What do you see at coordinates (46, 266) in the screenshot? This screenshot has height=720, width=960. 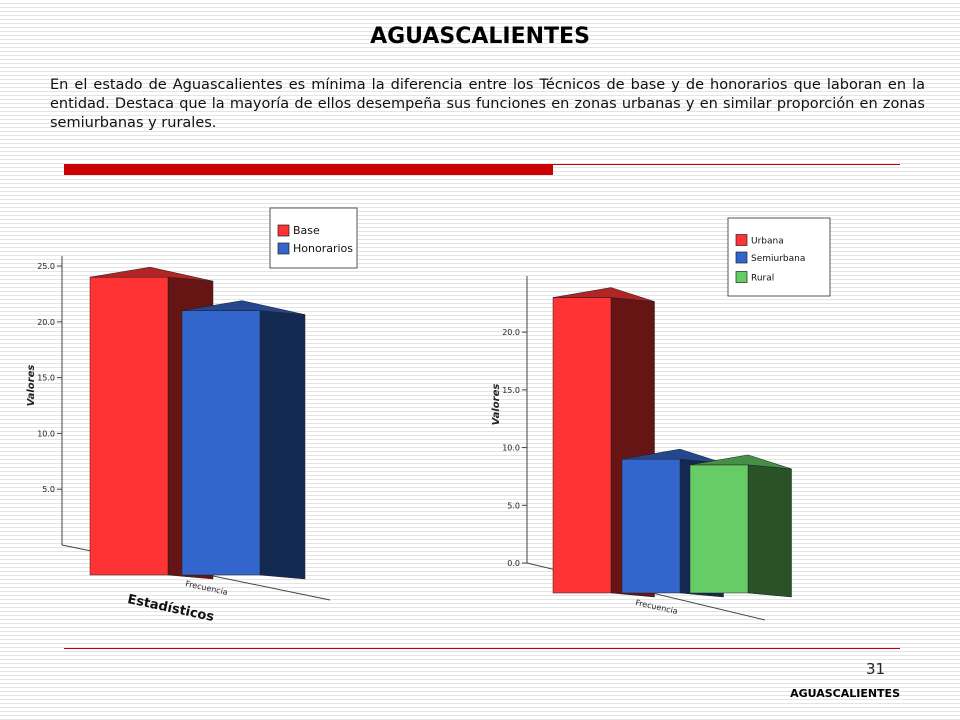 I see `y-tick-label: 25.0` at bounding box center [46, 266].